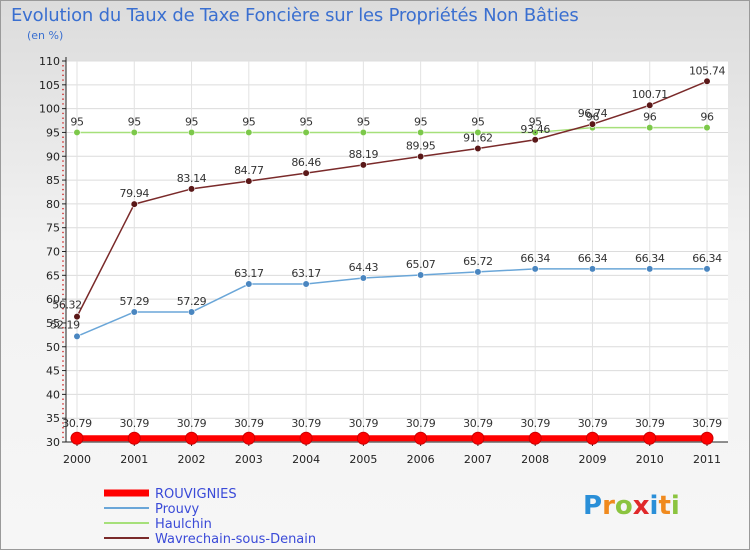  Describe the element at coordinates (53, 252) in the screenshot. I see `y-tick-label: 70` at that location.